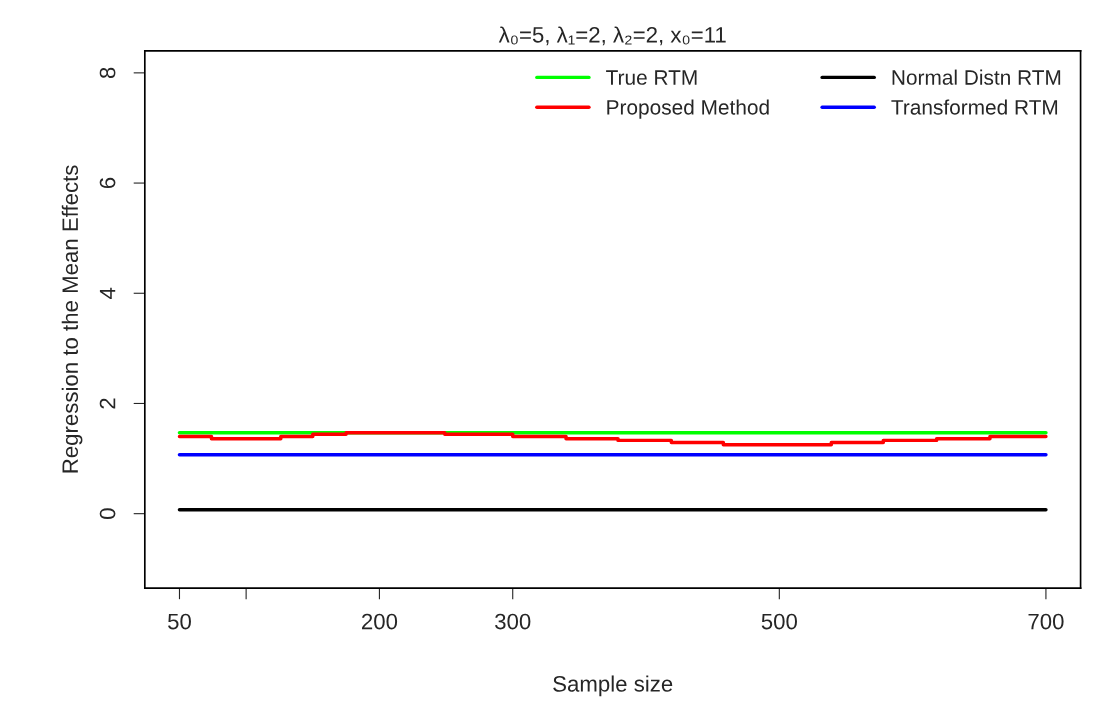 The width and height of the screenshot is (1114, 726). Describe the element at coordinates (612, 36) in the screenshot. I see `chart-title: λ₀=5, λ₁=2, λ₂=2, x₀=11` at that location.